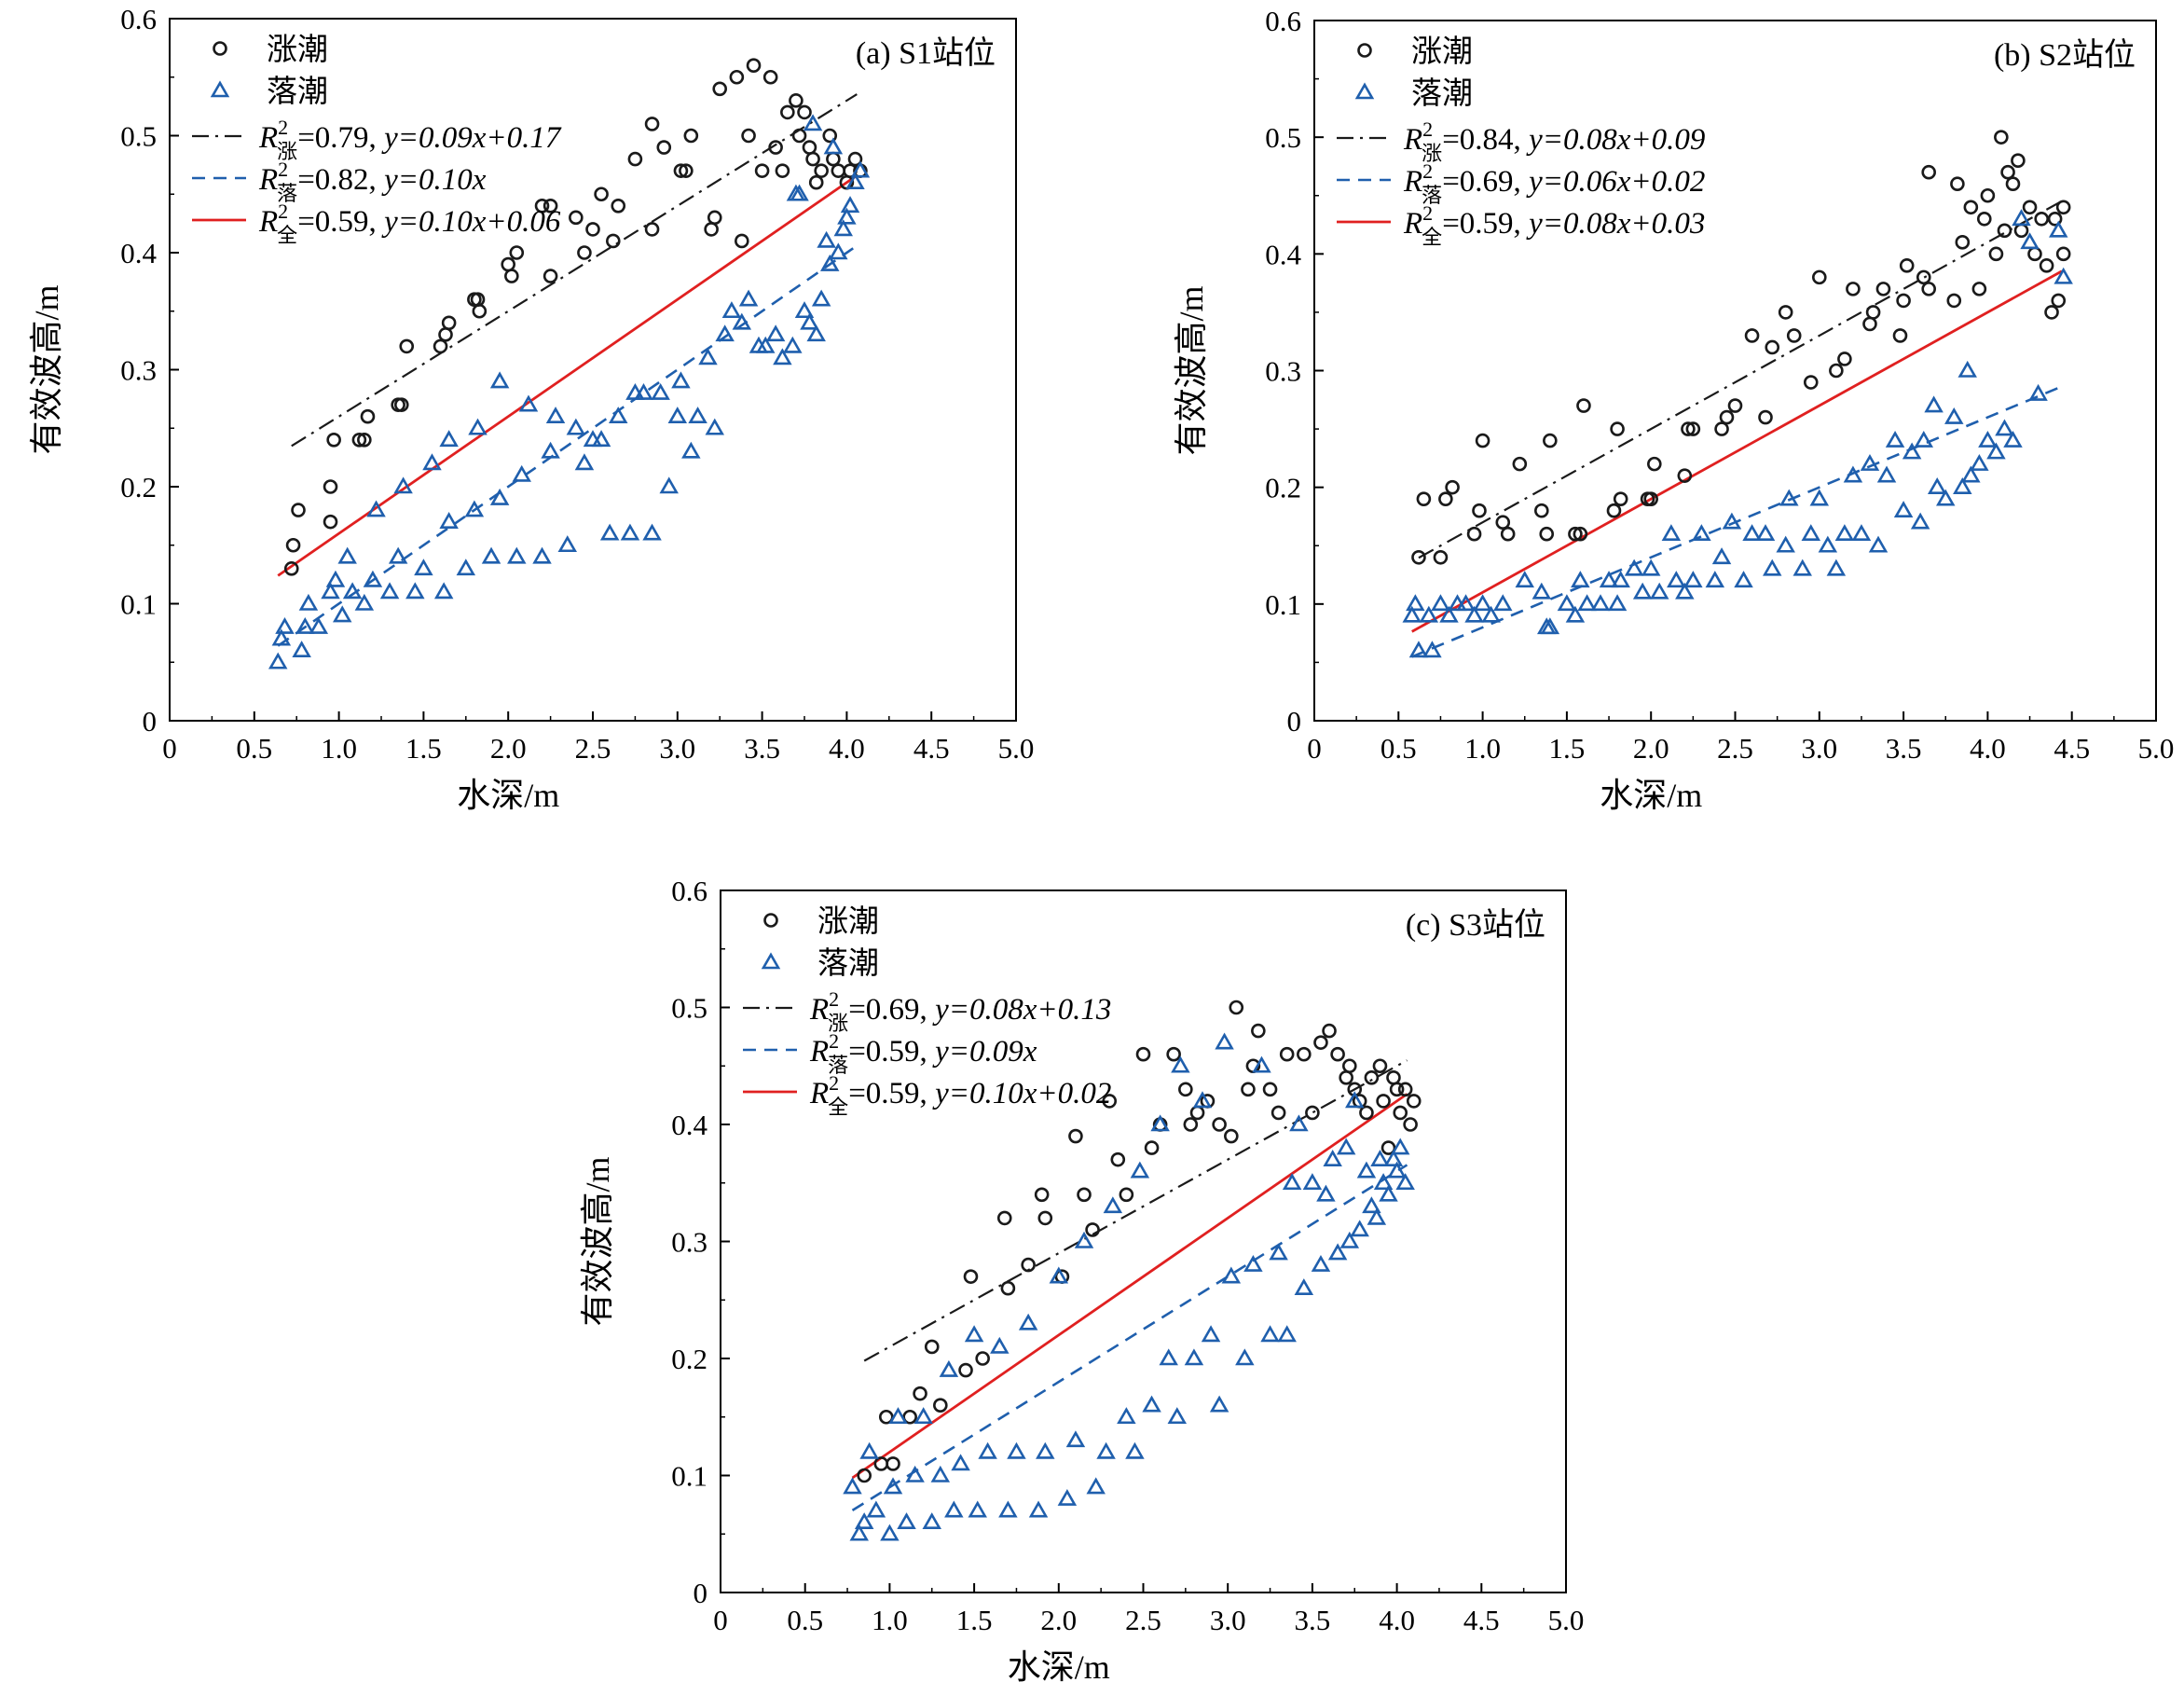 Image resolution: width=2184 pixels, height=1696 pixels. I want to click on legend-fit-label: R2 落=0.69, y=0.06x+0.02, so click(1554, 183).